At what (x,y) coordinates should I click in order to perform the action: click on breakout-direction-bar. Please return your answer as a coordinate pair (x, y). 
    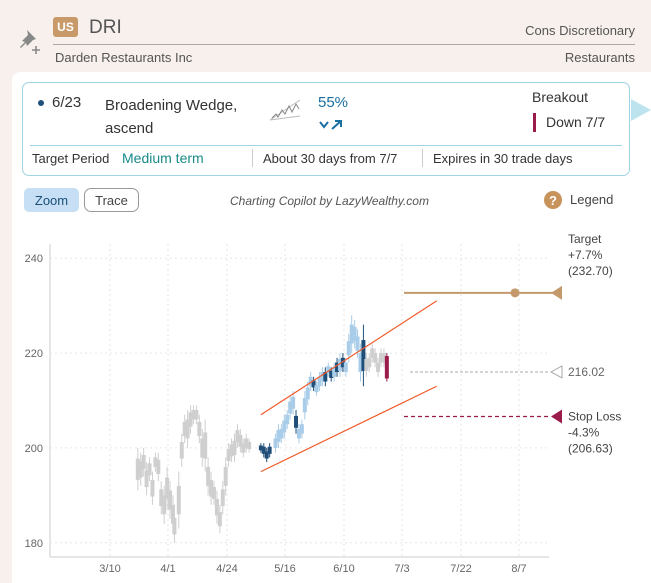
    Looking at the image, I should click on (534, 122).